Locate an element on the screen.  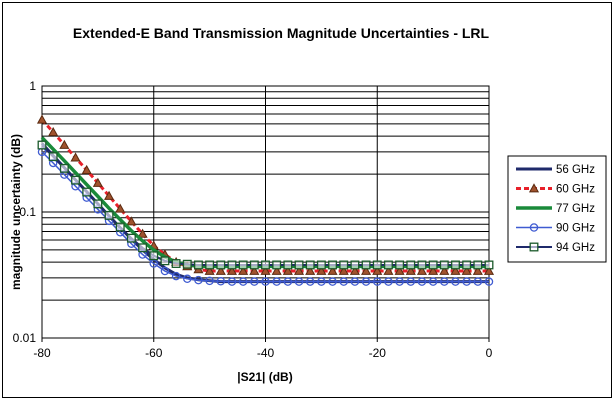
legend-entry: 90 GHz is located at coordinates (555, 229).